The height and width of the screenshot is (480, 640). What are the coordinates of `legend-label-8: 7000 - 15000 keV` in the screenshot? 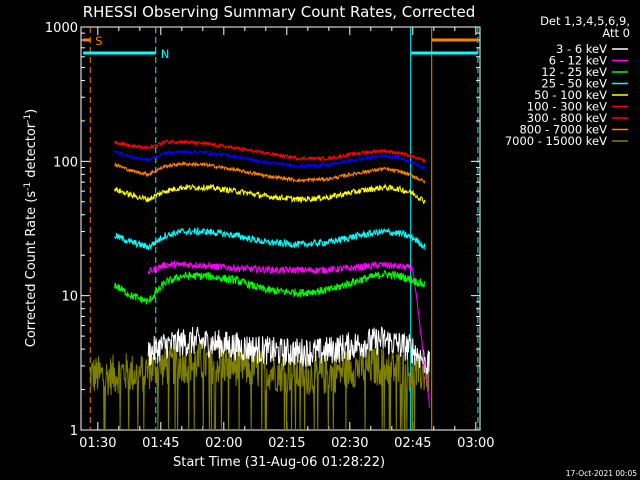 It's located at (556, 141).